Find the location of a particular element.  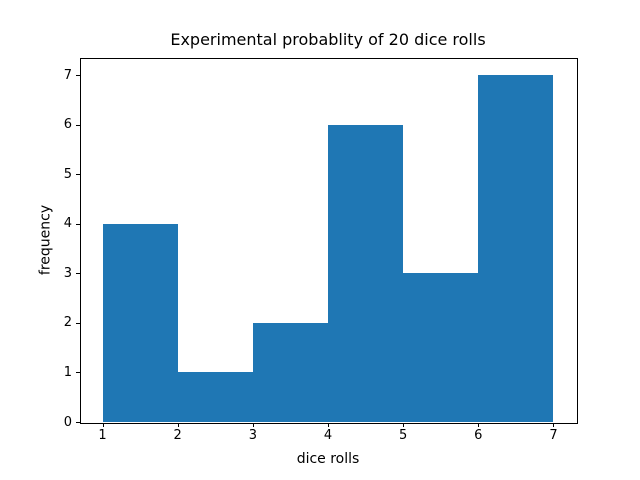

x-tick-label: 5 is located at coordinates (403, 435).